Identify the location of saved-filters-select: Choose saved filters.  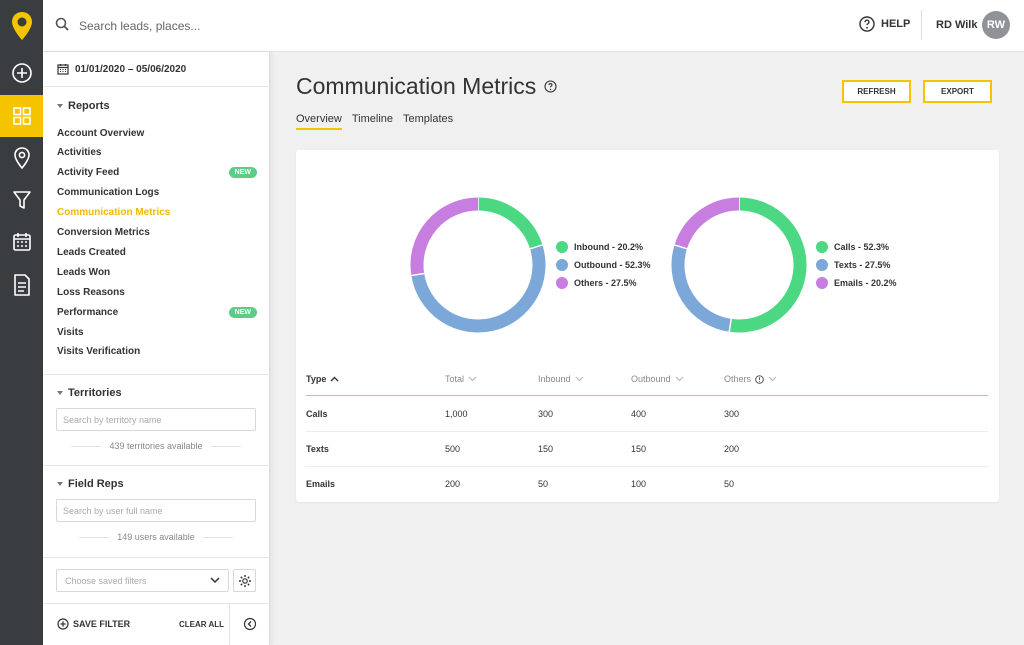
(142, 580).